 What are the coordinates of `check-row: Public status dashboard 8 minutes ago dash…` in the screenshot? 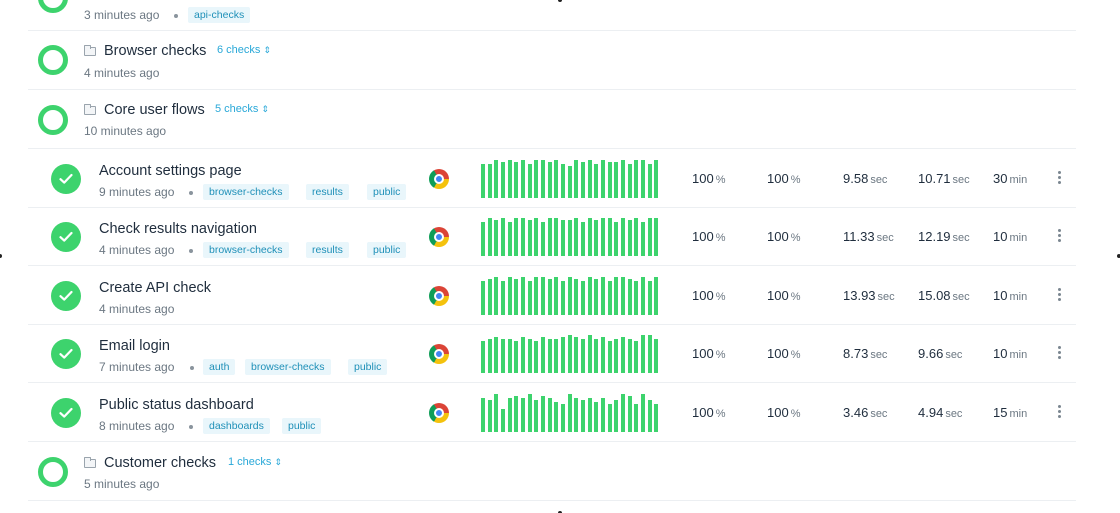 It's located at (552, 413).